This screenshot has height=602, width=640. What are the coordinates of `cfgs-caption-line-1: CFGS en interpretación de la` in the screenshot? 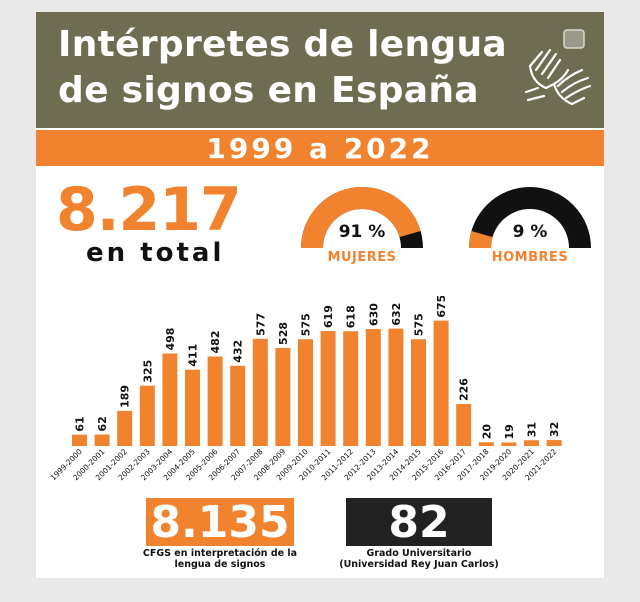 It's located at (220, 553).